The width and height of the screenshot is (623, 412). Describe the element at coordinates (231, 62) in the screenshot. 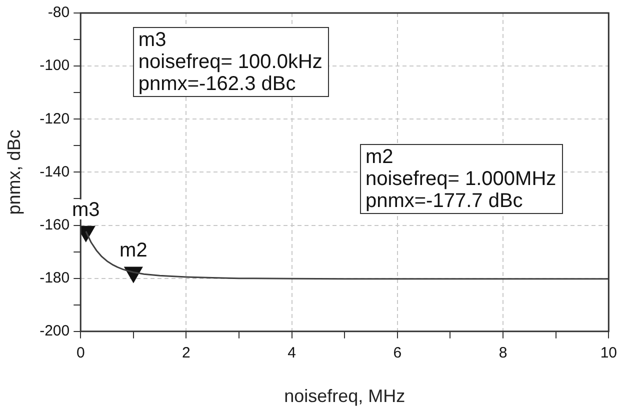

I see `annotation: m3 noisefreq= 100.0kHz pnmx=-162.3 dBc` at that location.